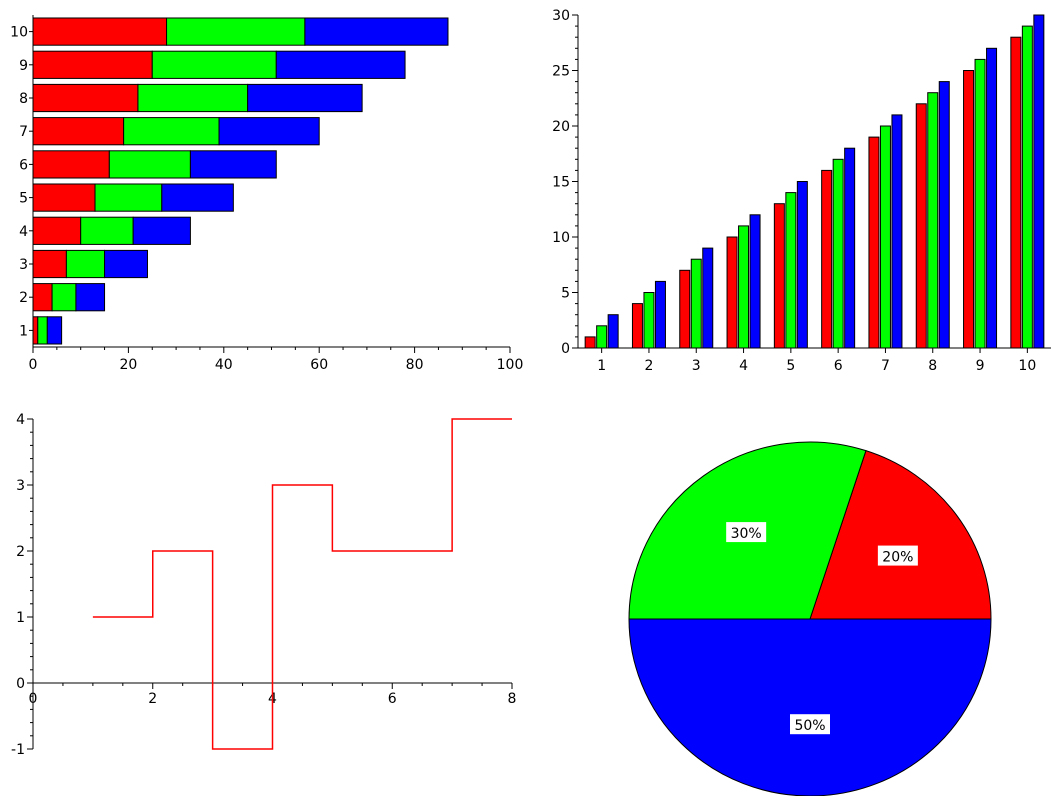 Image resolution: width=1055 pixels, height=796 pixels. I want to click on category-tick-label: 1, so click(601, 366).